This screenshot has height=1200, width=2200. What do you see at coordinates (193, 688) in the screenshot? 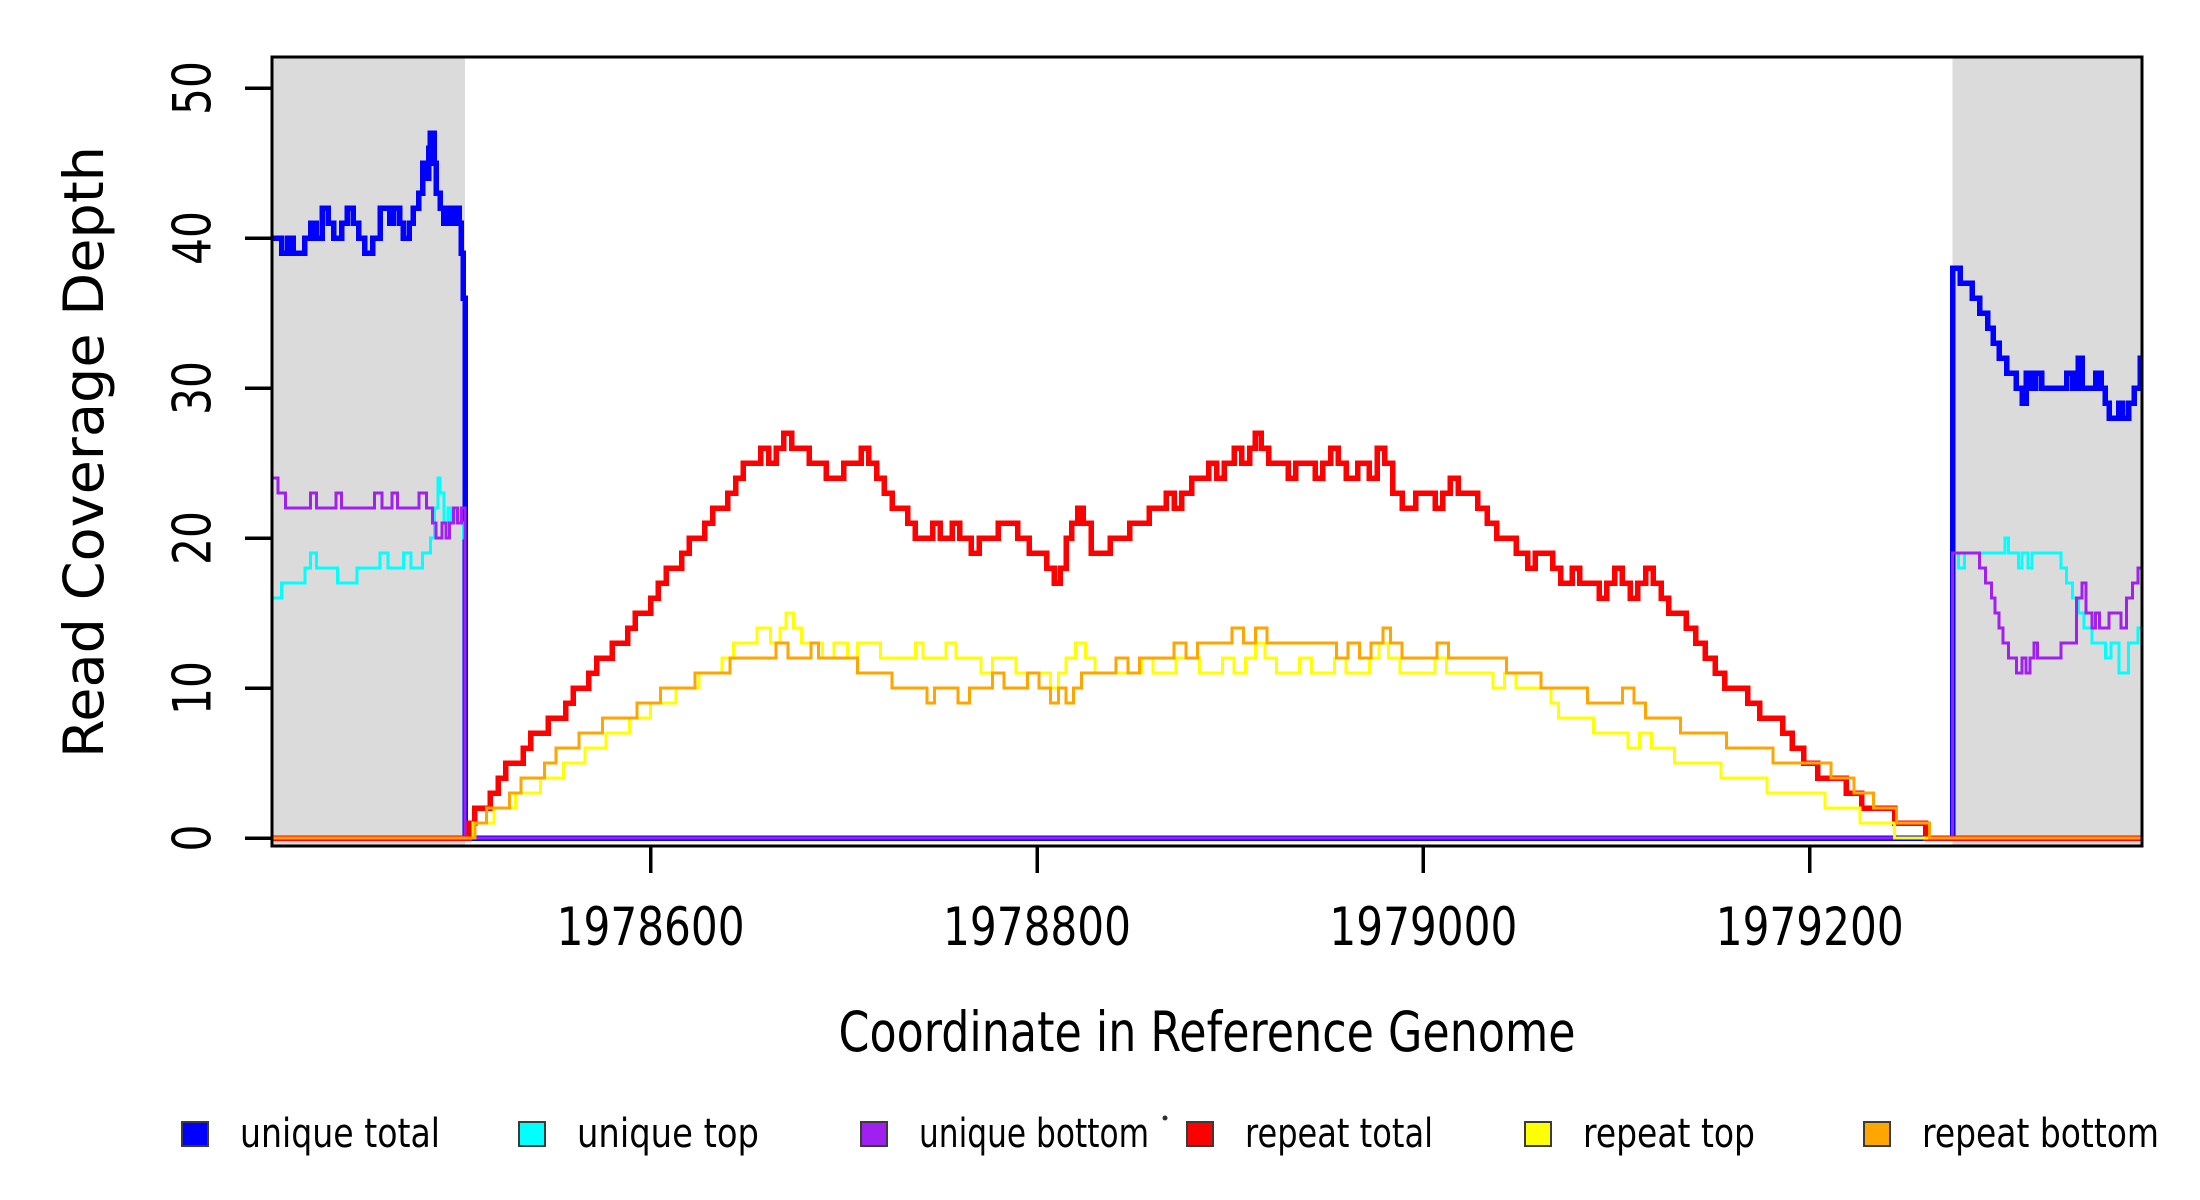
I see `y-tick-label-1: 10` at bounding box center [193, 688].